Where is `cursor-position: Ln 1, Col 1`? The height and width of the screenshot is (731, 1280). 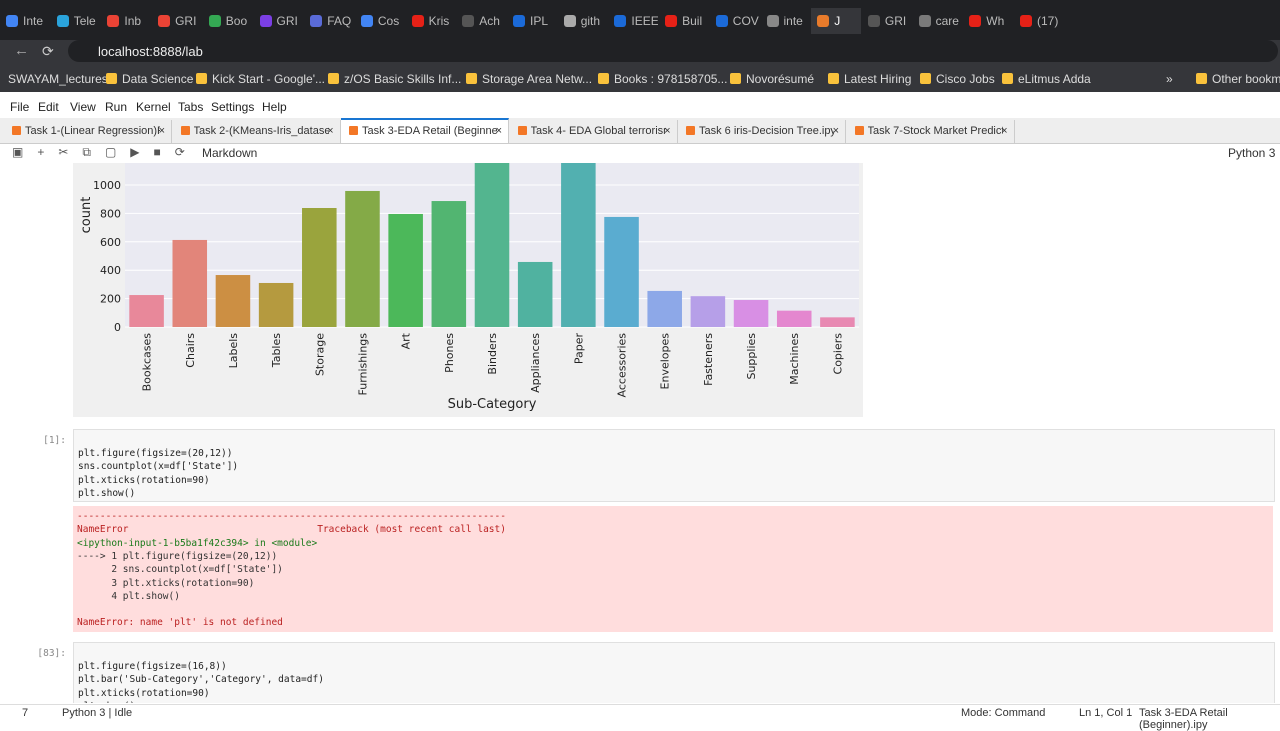
cursor-position: Ln 1, Col 1 is located at coordinates (1106, 713).